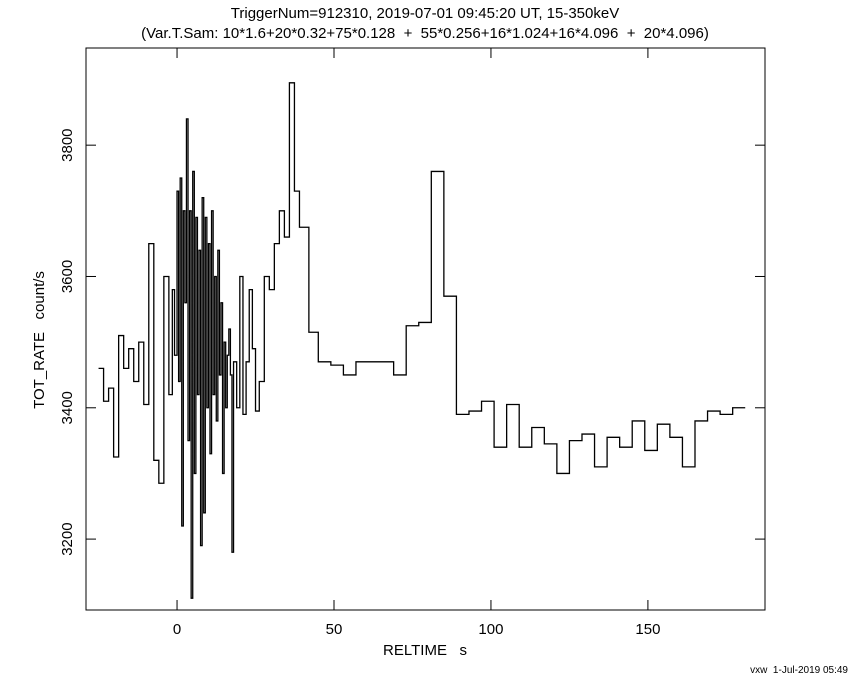 The width and height of the screenshot is (850, 680). Describe the element at coordinates (67, 407) in the screenshot. I see `y-tick-label: 3400` at that location.